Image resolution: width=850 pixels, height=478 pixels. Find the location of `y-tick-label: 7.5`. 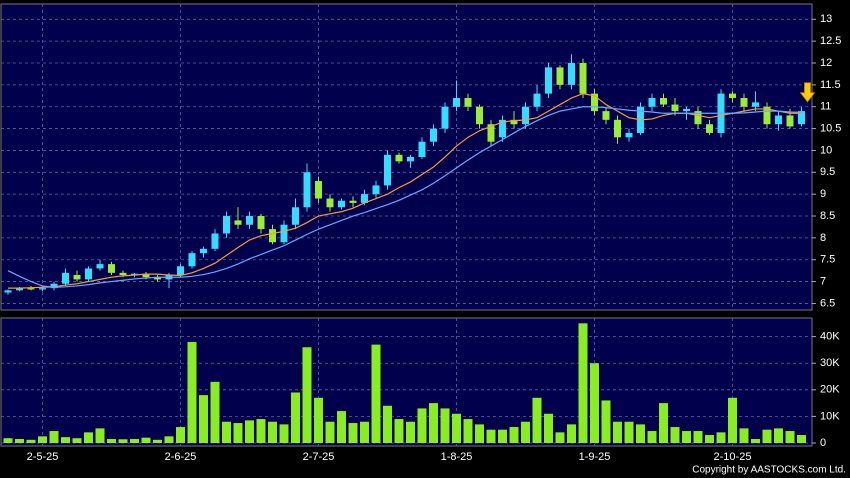

y-tick-label: 7.5 is located at coordinates (827, 260).